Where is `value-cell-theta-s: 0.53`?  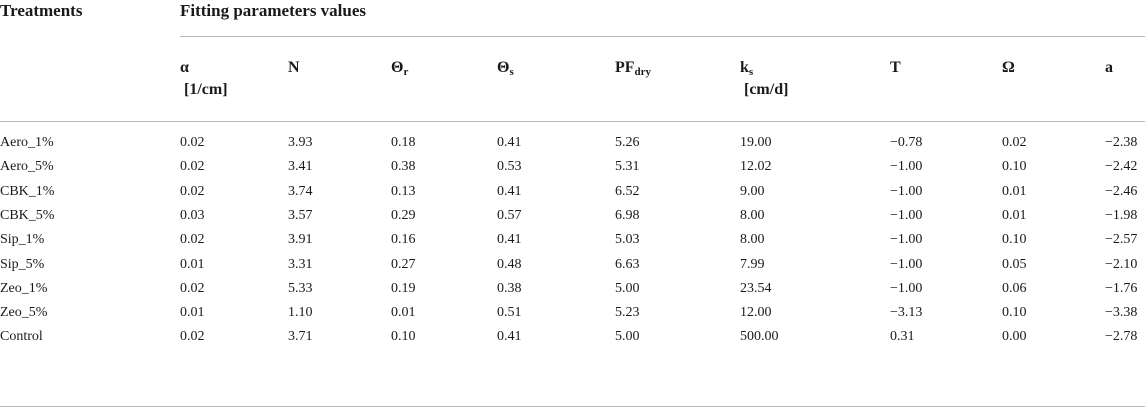
value-cell-theta-s: 0.53 is located at coordinates (509, 167).